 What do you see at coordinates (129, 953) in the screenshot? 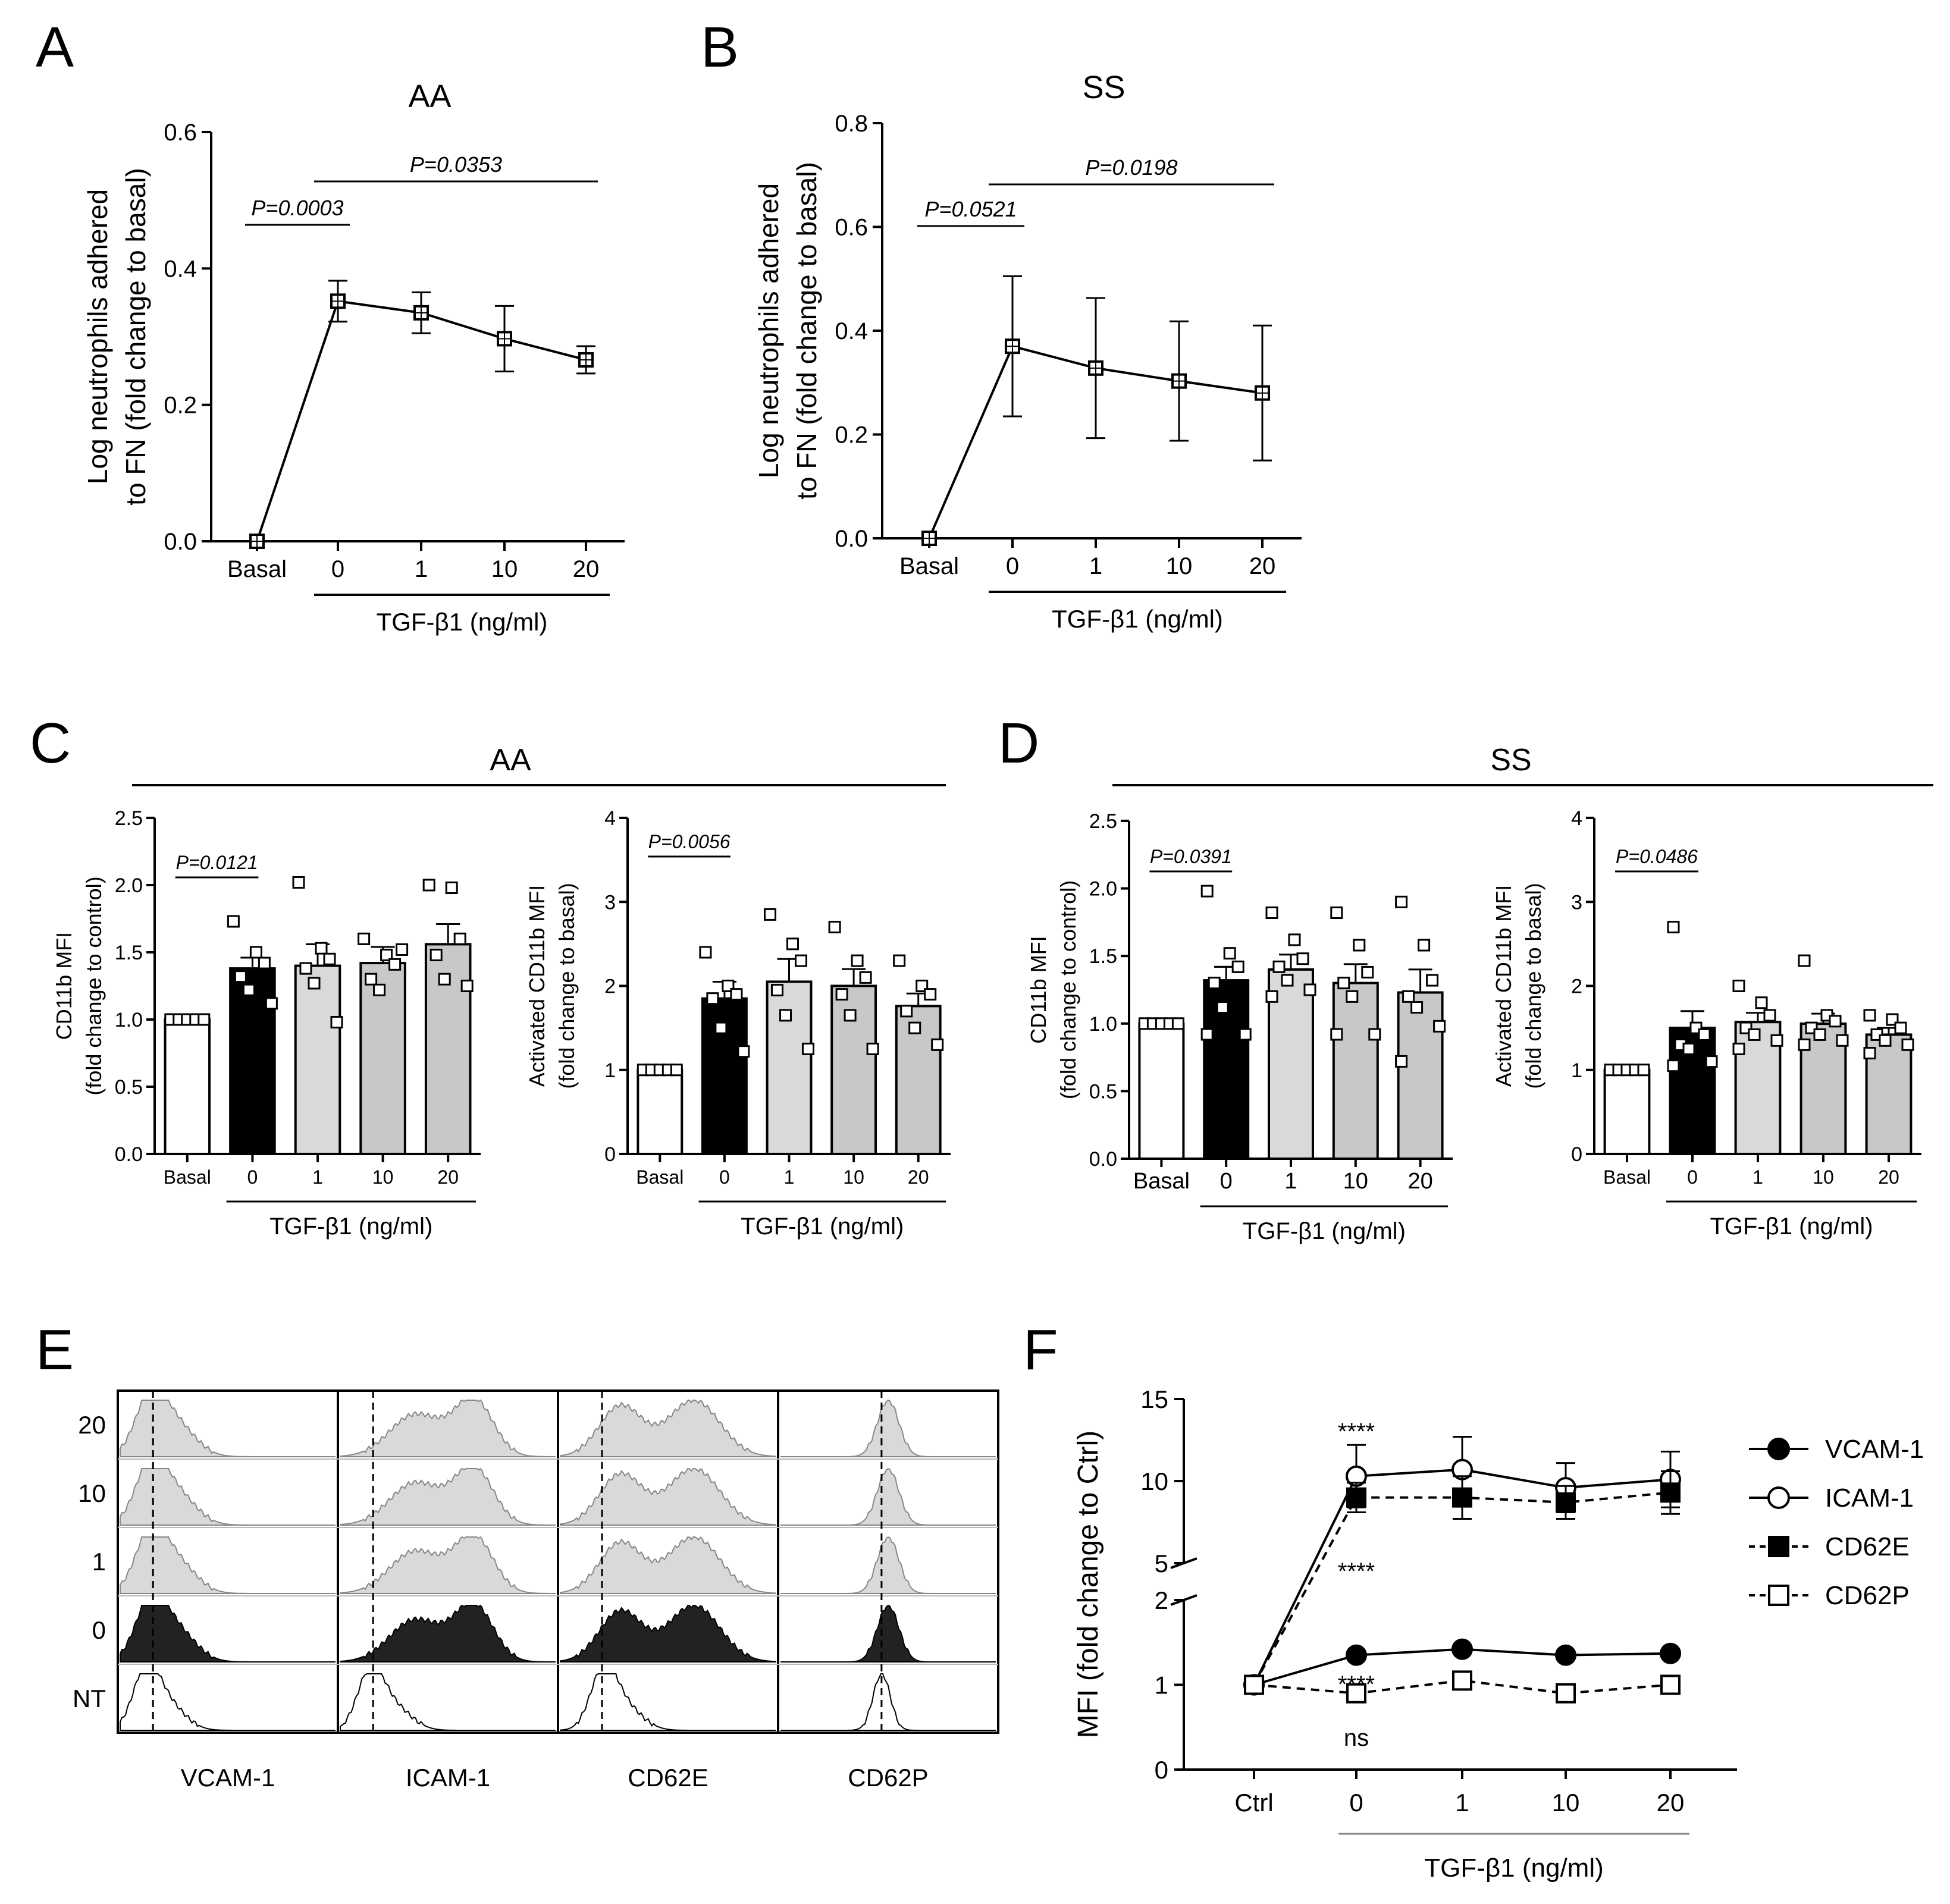
I see `y-tick-label: 1.5` at bounding box center [129, 953].